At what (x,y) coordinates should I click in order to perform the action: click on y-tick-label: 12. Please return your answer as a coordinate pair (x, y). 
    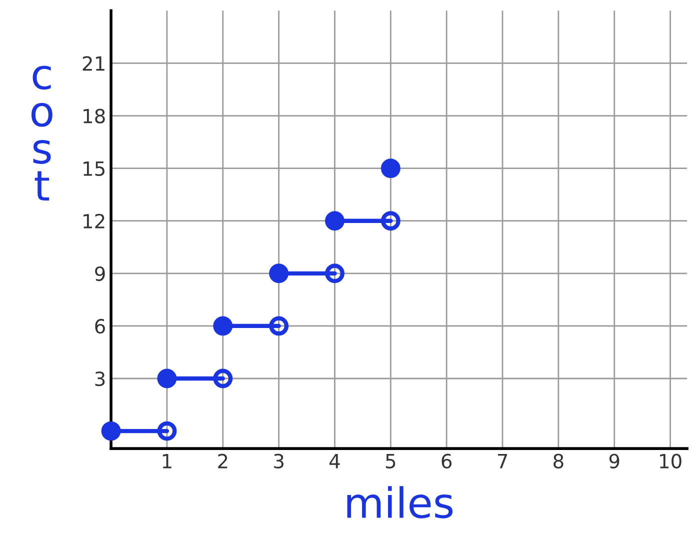
    Looking at the image, I should click on (94, 221).